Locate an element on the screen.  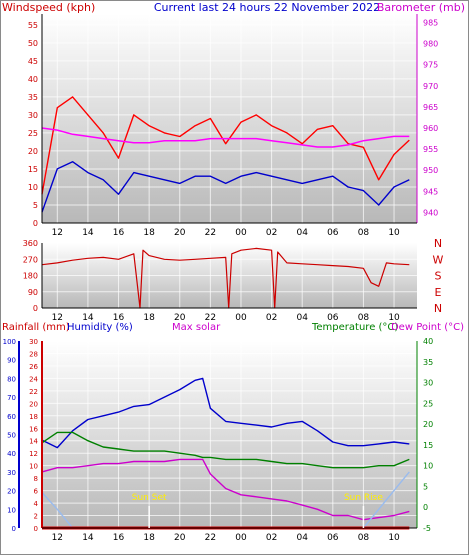
rain-tick-label: 20 is located at coordinates (33, 404).